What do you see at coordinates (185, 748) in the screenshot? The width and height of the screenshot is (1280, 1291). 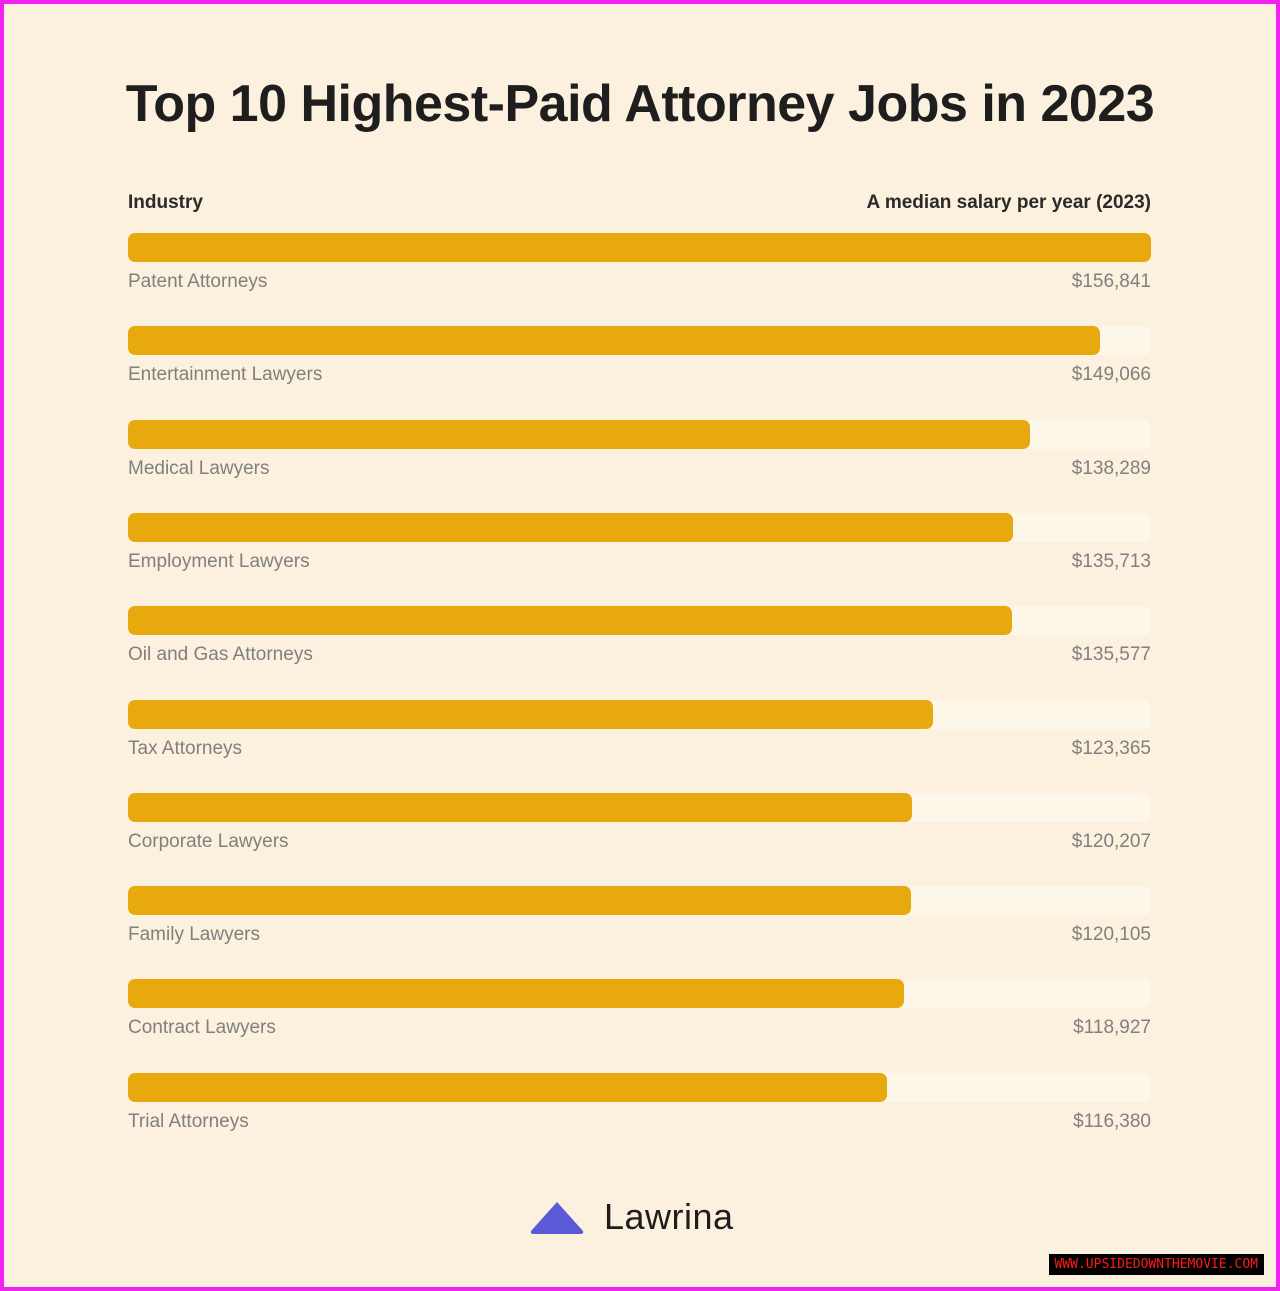 I see `category-label: Tax Attorneys` at bounding box center [185, 748].